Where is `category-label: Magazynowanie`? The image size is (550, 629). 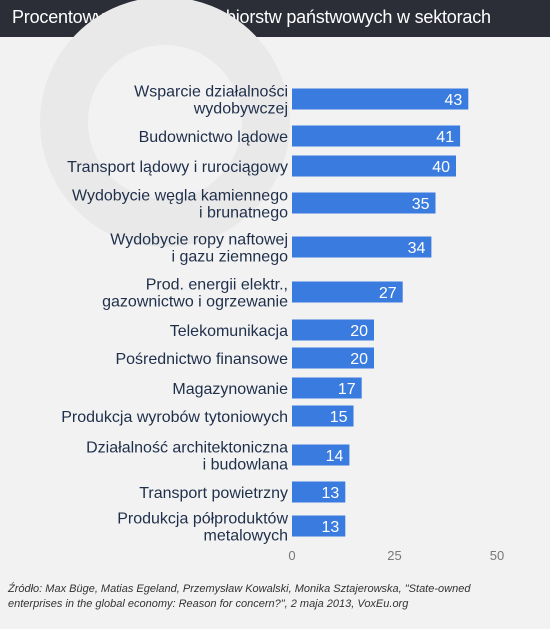
category-label: Magazynowanie is located at coordinates (230, 389).